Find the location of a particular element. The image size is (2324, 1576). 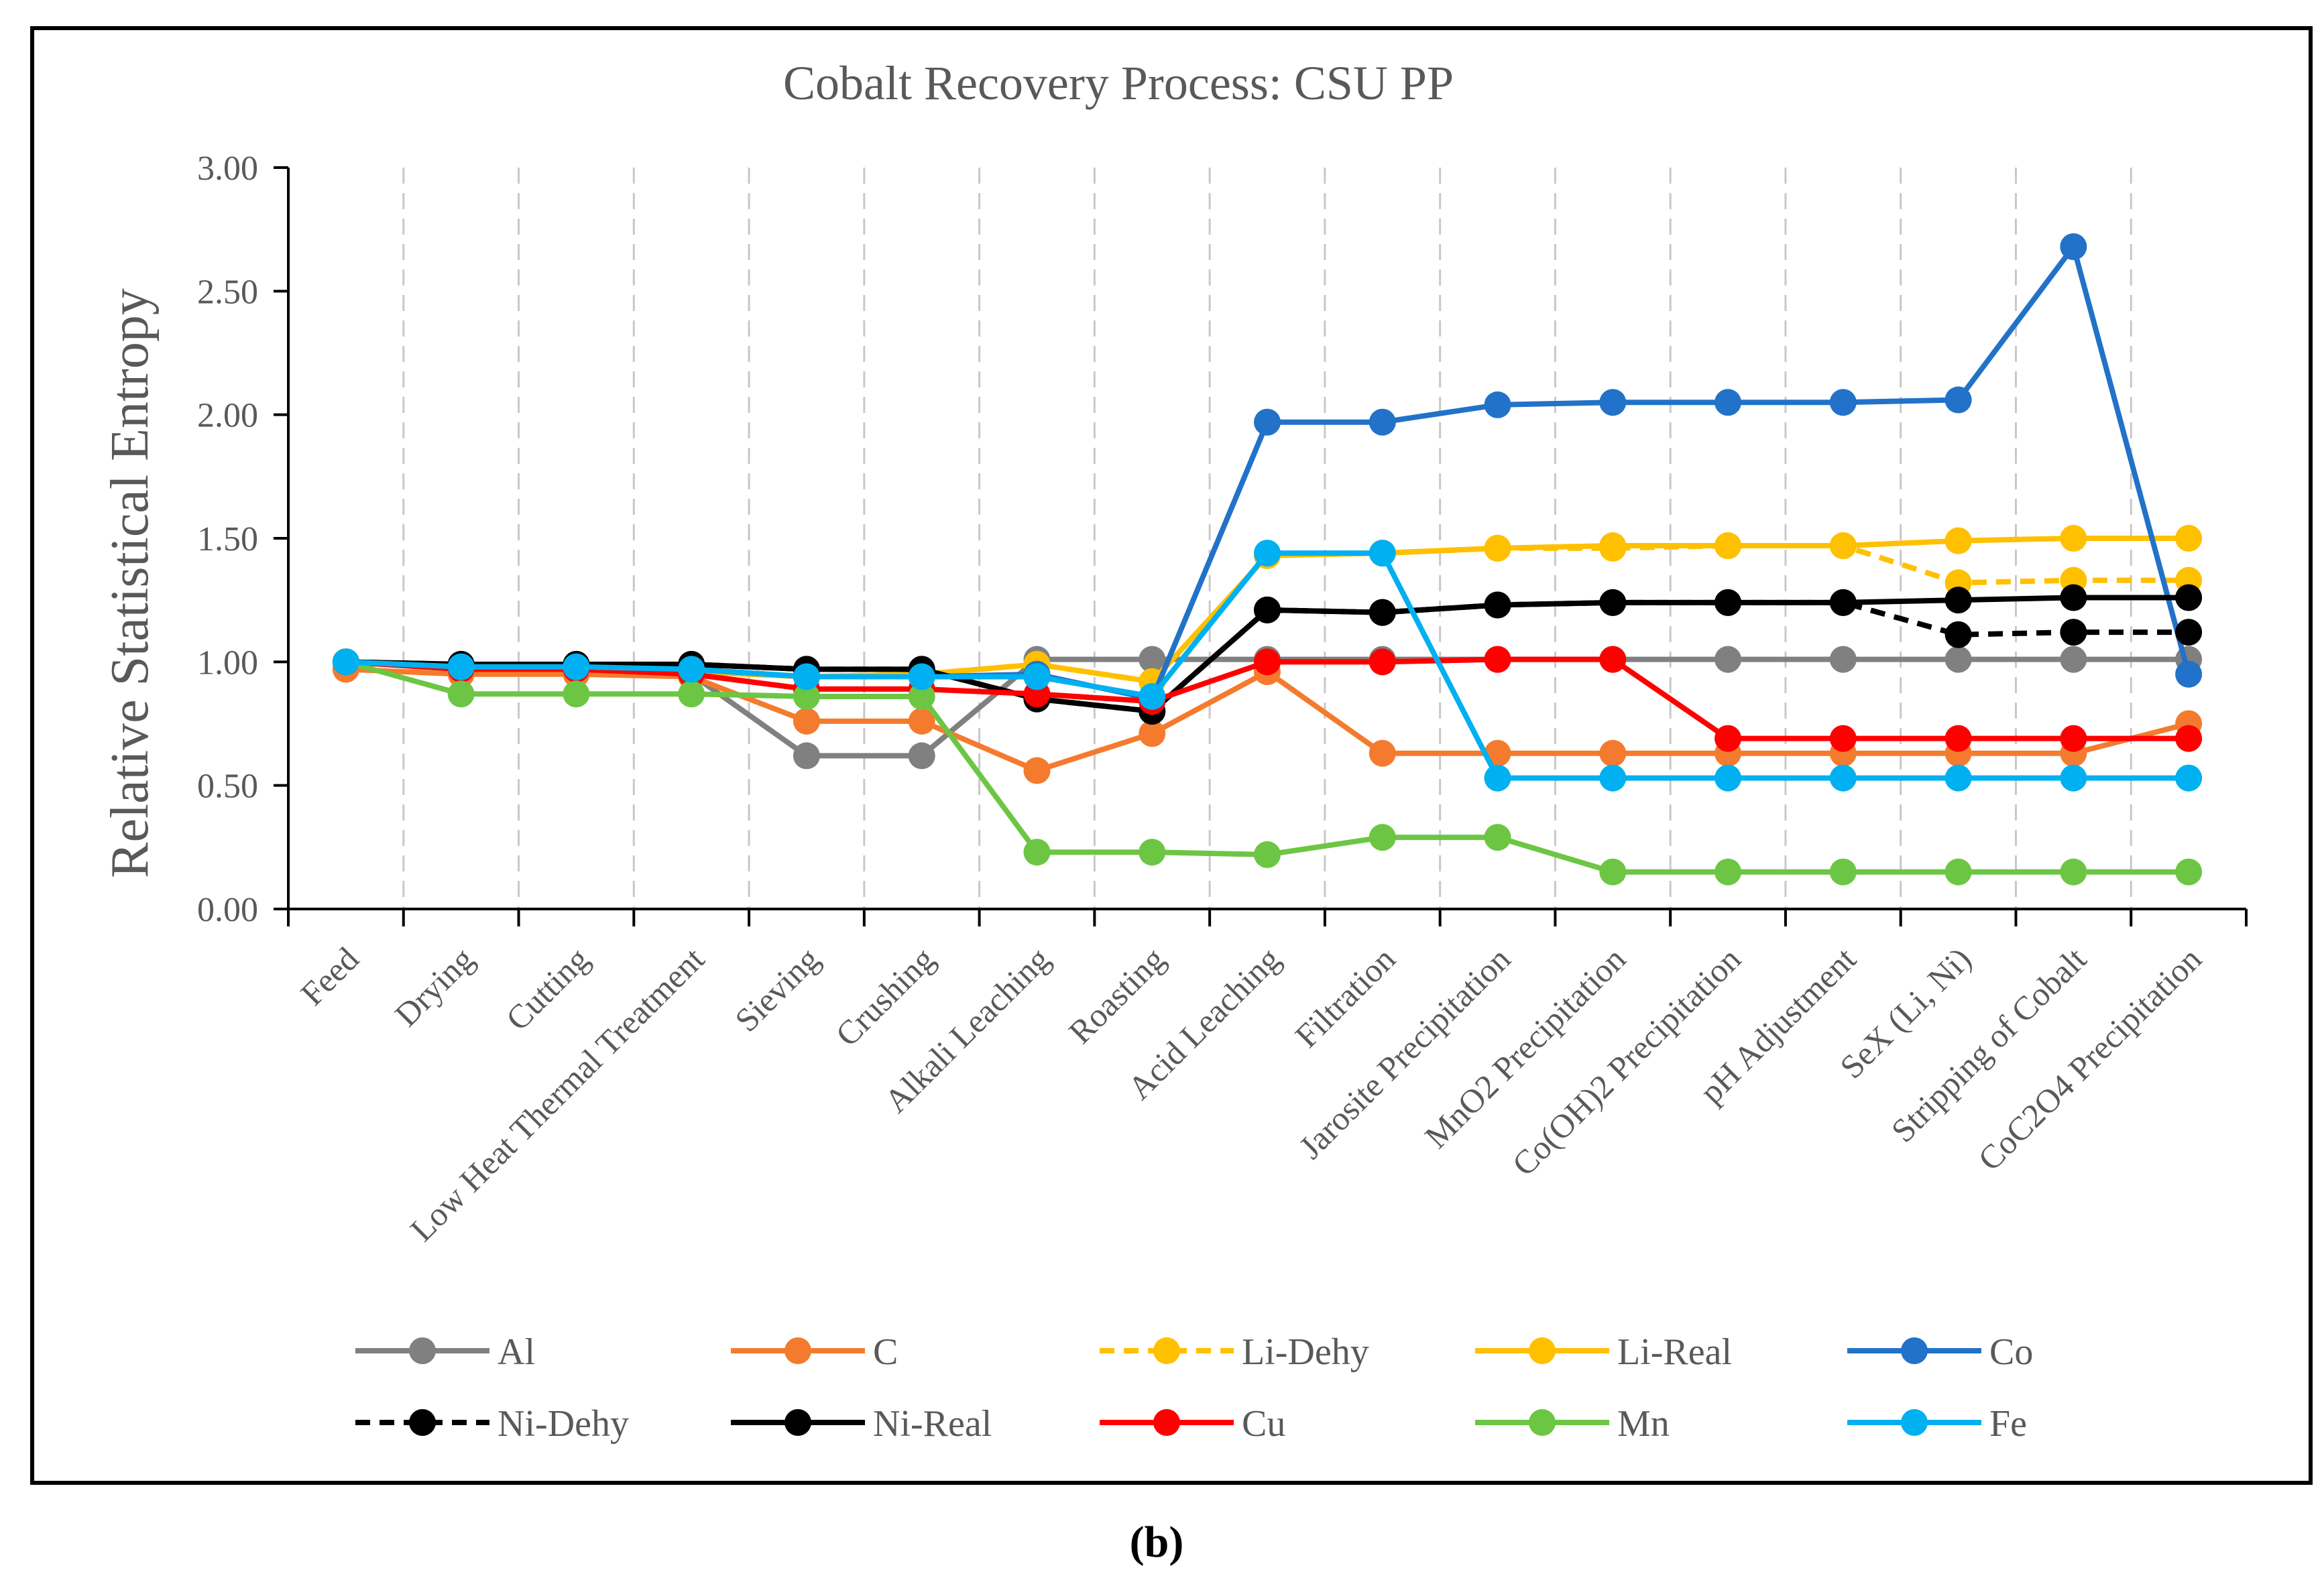

series-fe is located at coordinates (1267, 666).